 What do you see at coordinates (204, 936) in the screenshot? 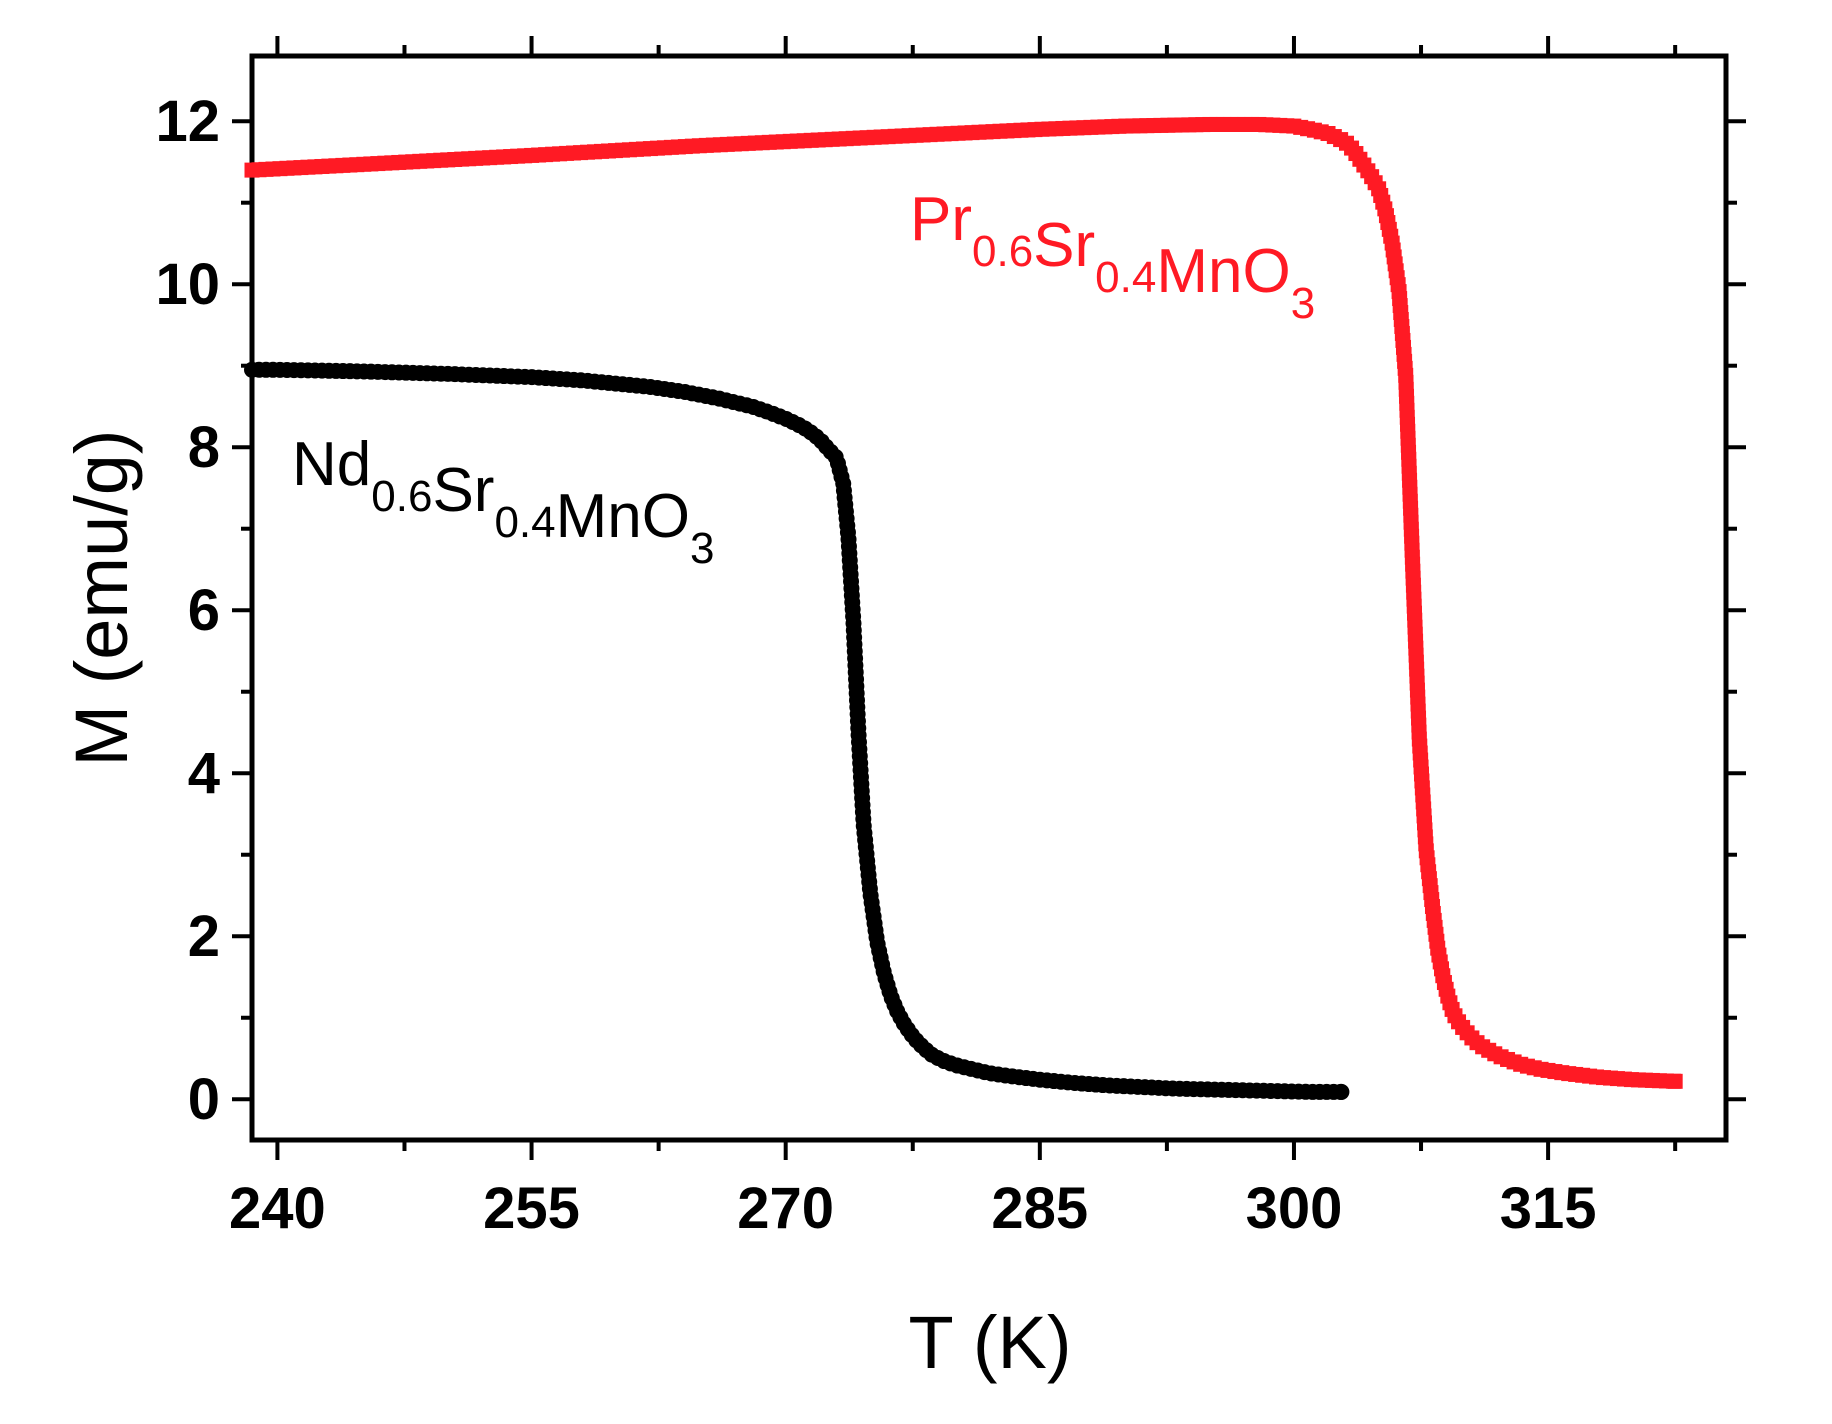
I see `y-tick-label: 2` at bounding box center [204, 936].